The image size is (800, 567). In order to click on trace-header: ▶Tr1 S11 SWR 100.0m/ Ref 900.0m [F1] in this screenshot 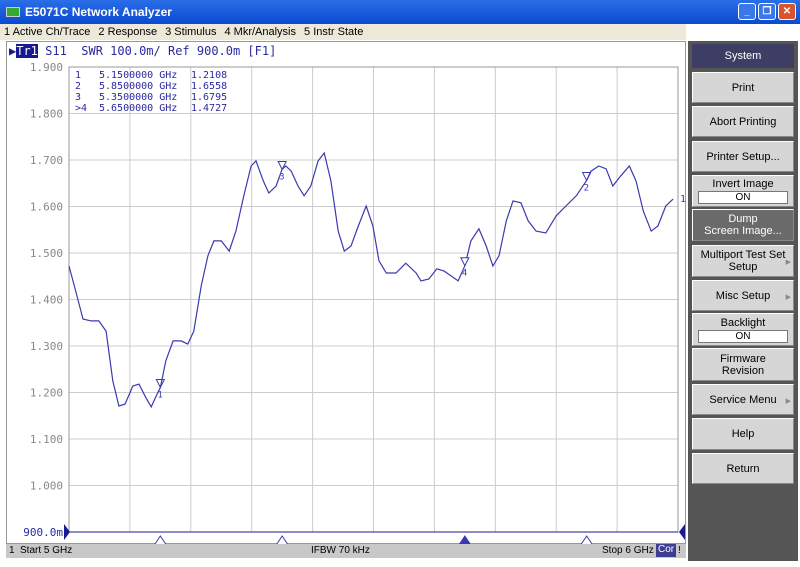, I will do `click(143, 51)`.